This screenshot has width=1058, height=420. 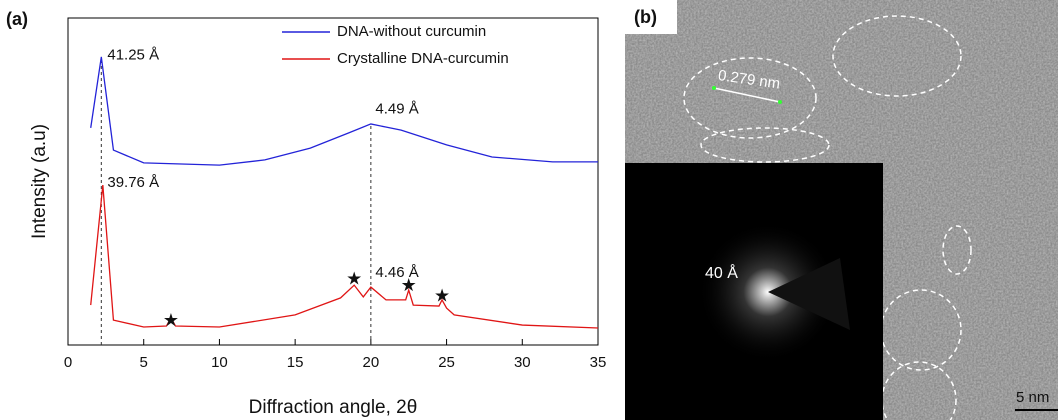 What do you see at coordinates (598, 362) in the screenshot?
I see `x-tick-label: 35` at bounding box center [598, 362].